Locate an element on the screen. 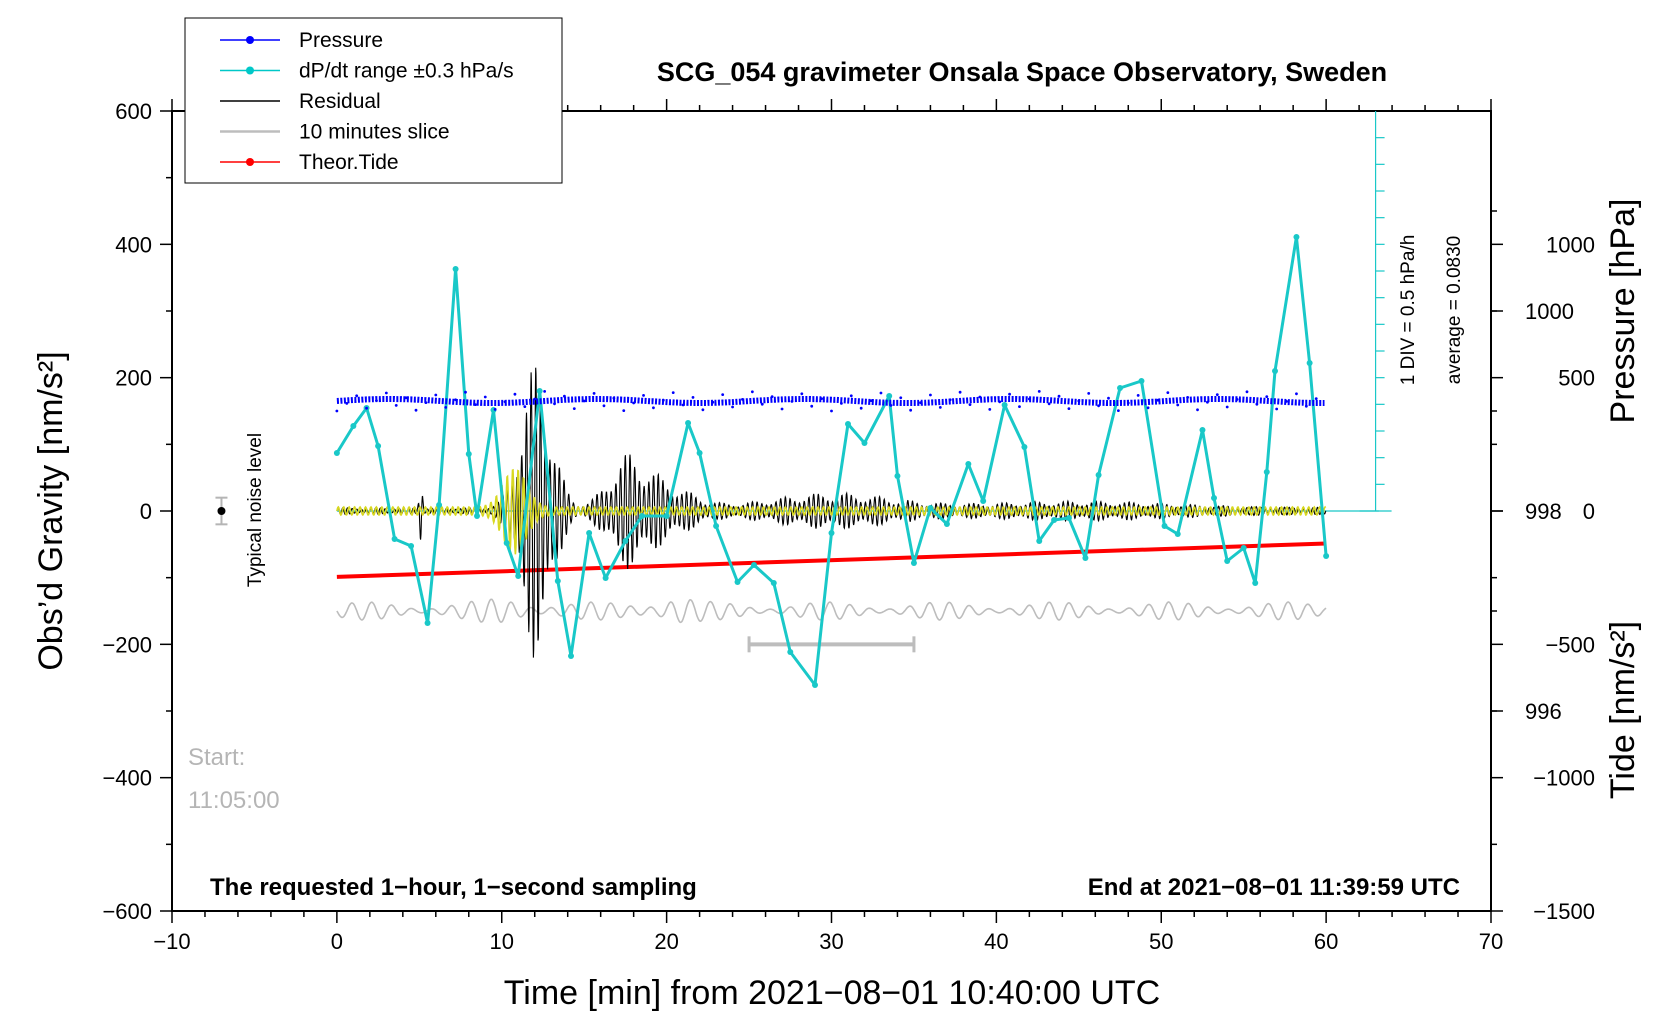 This screenshot has width=1676, height=1020. x-tick-label: 40 is located at coordinates (996, 941).